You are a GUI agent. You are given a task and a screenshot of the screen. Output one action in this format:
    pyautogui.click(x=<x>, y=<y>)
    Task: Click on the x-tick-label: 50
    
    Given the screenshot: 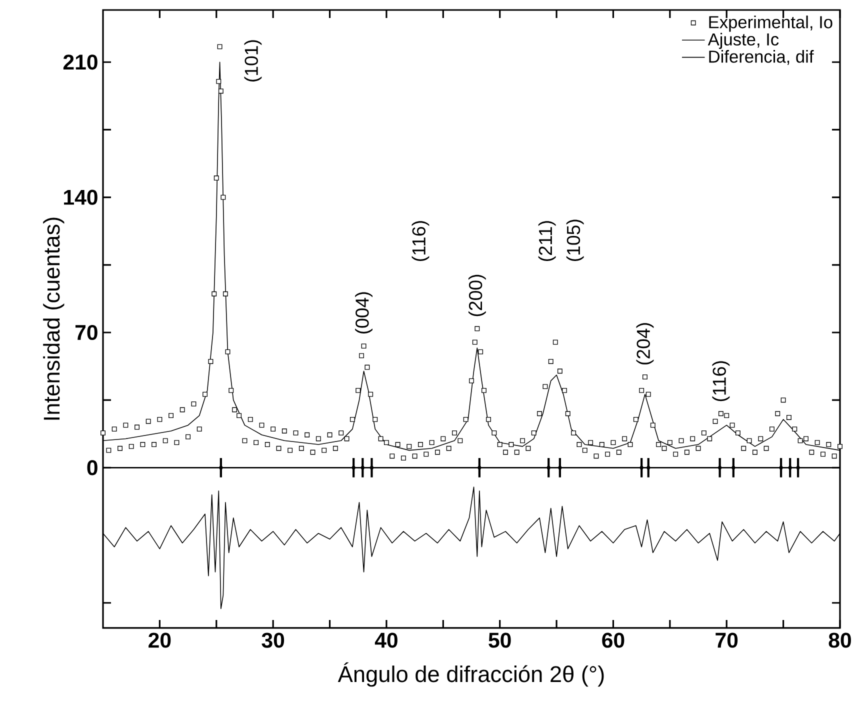 What is the action you would take?
    pyautogui.click(x=499, y=640)
    